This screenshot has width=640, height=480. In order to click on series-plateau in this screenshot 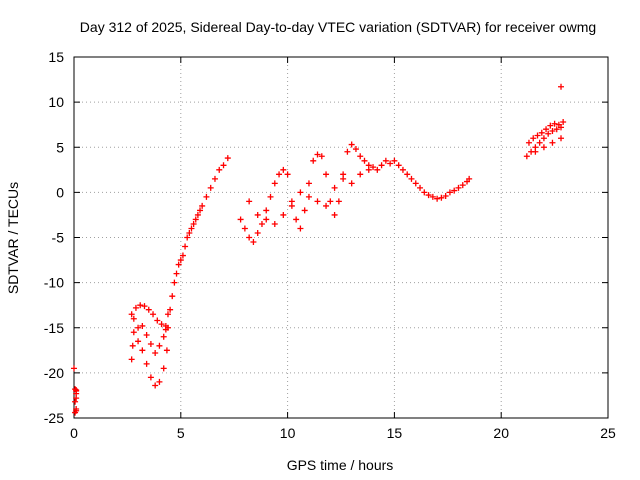, I will do `click(432, 179)`.